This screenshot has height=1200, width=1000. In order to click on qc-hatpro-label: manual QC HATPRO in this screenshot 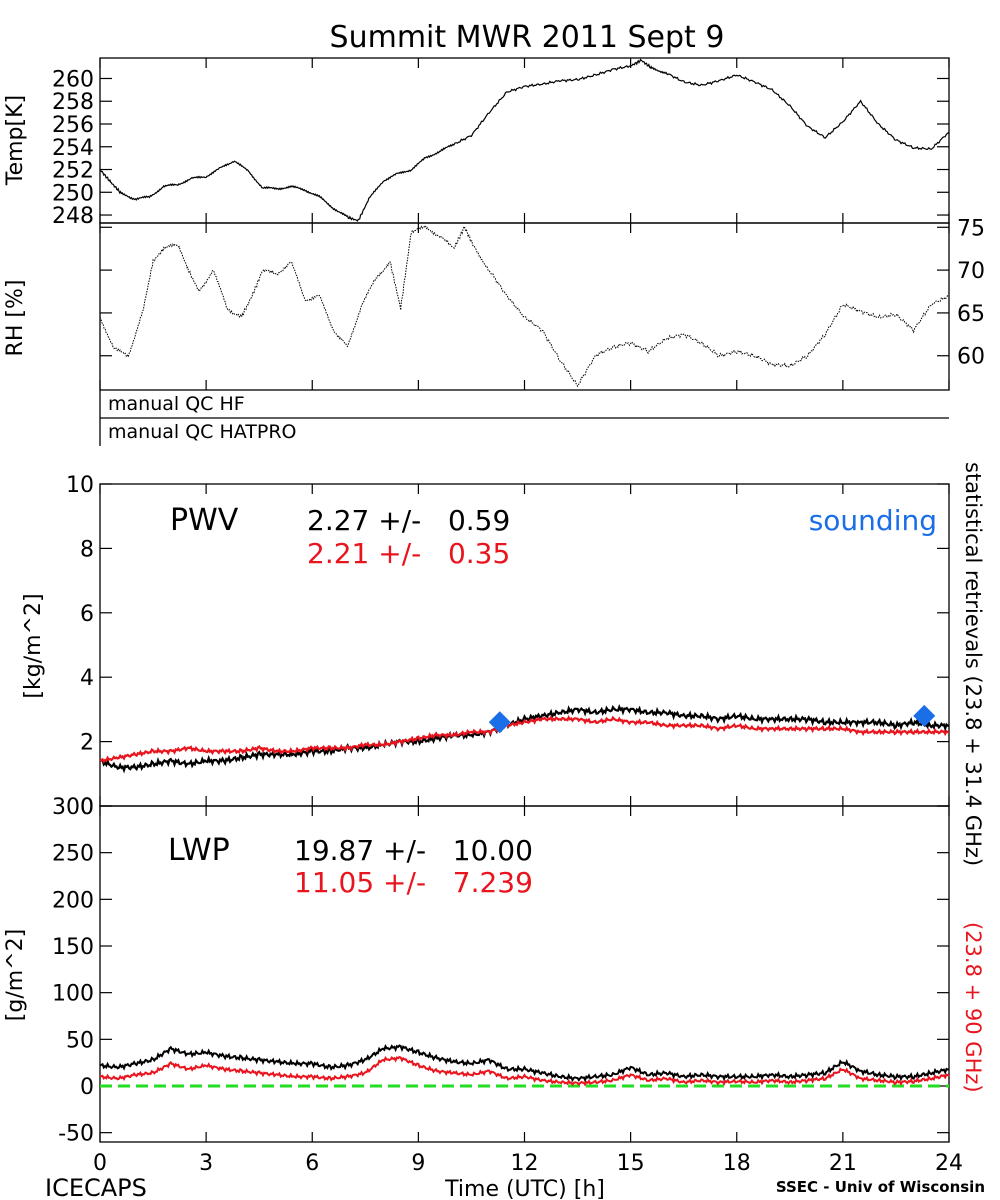, I will do `click(202, 432)`.